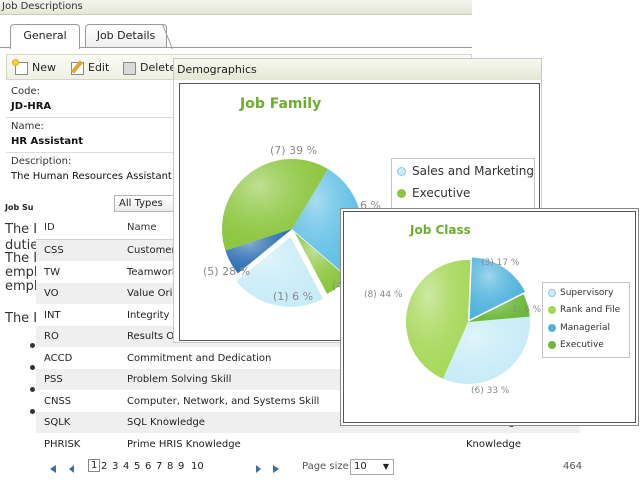  Describe the element at coordinates (91, 176) in the screenshot. I see `description-value: The Human Resources Assistant` at that location.